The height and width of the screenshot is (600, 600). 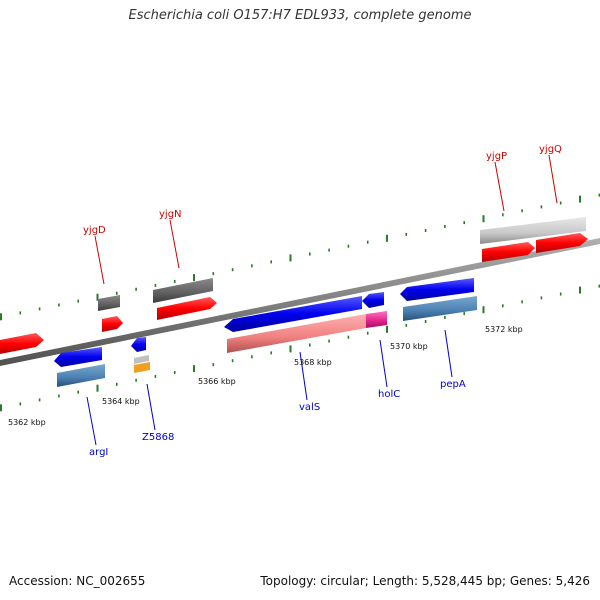 What do you see at coordinates (453, 384) in the screenshot?
I see `gene-label-pepA: pepA` at bounding box center [453, 384].